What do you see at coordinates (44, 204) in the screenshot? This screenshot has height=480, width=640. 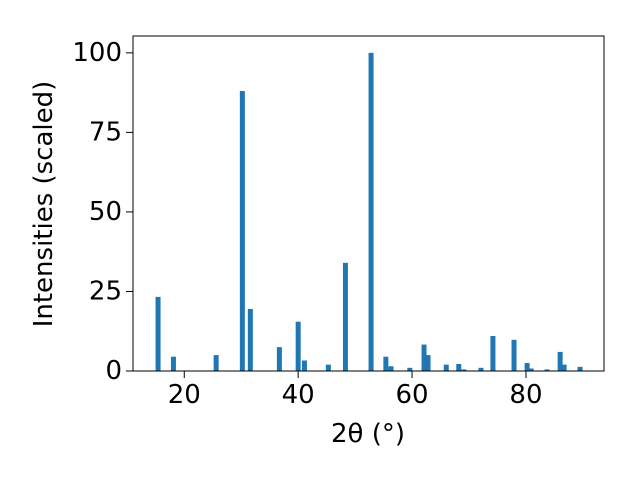 I see `y-axis-label: Intensities (scaled)` at bounding box center [44, 204].